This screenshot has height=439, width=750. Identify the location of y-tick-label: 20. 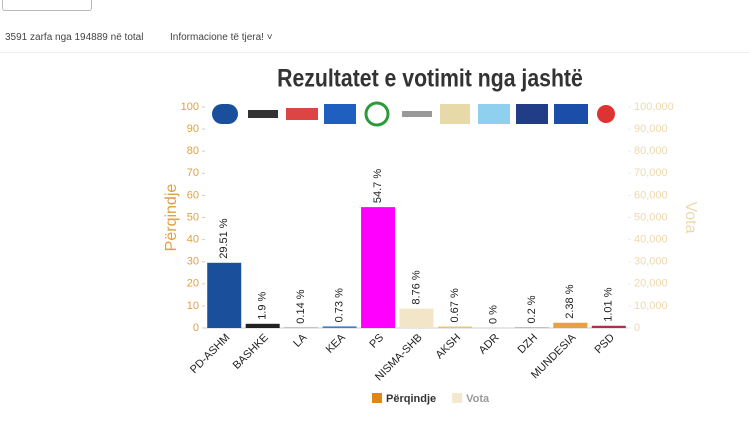
(193, 284).